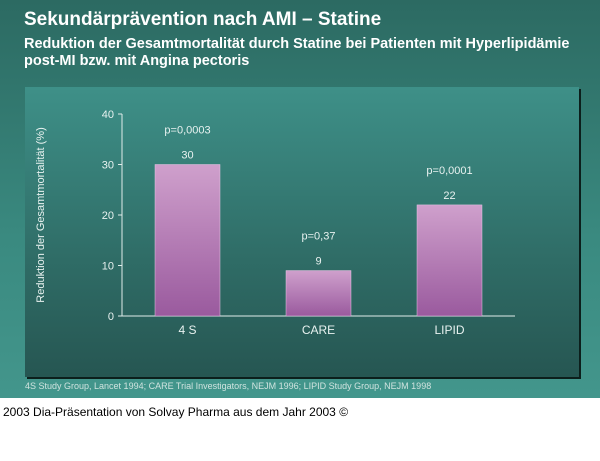 This screenshot has height=461, width=600. Describe the element at coordinates (187, 330) in the screenshot. I see `x-tick-label: 4 S` at that location.